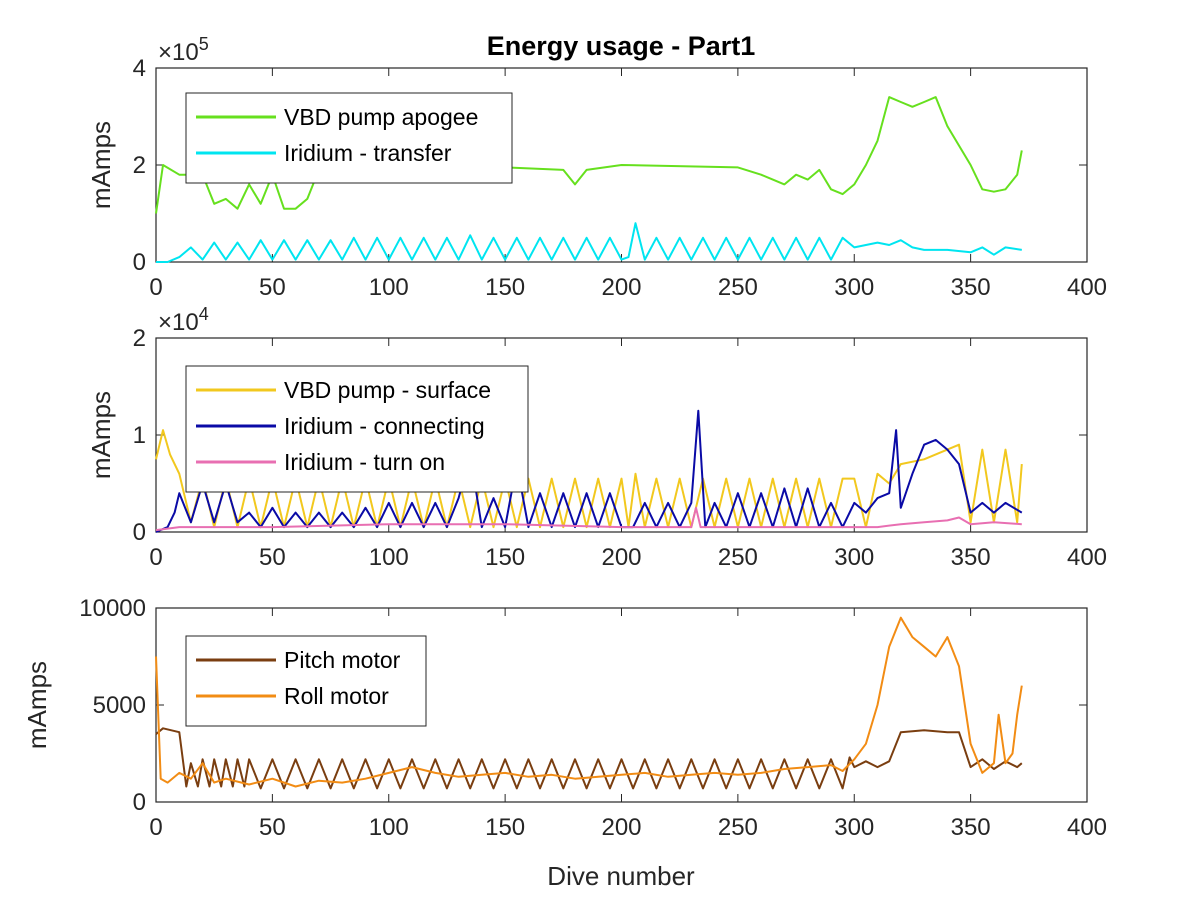 This screenshot has height=900, width=1200. I want to click on axes-2-exponent: ×10⁴, so click(183, 320).